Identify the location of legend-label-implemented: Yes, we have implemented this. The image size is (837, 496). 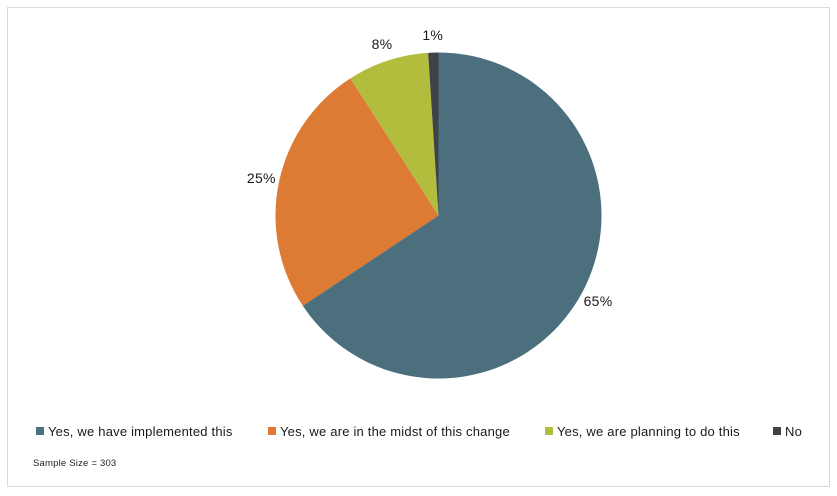
(140, 431).